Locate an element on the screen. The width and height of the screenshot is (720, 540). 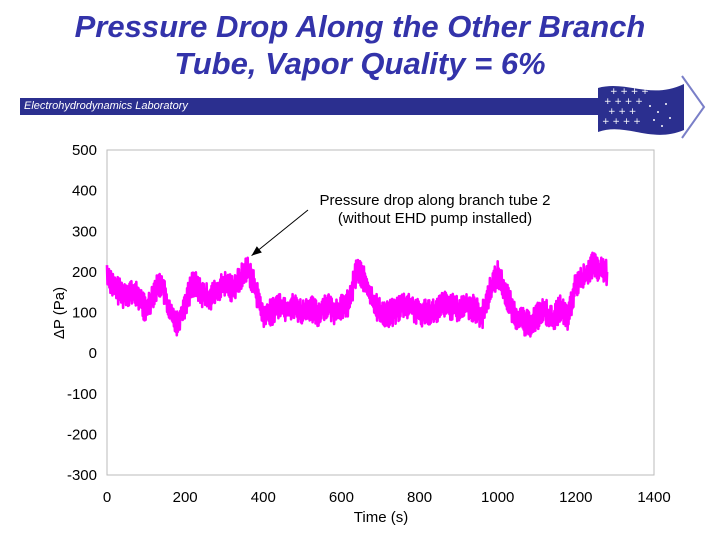
annotation-line-2: (without EHD pump installed) is located at coordinates (435, 218).